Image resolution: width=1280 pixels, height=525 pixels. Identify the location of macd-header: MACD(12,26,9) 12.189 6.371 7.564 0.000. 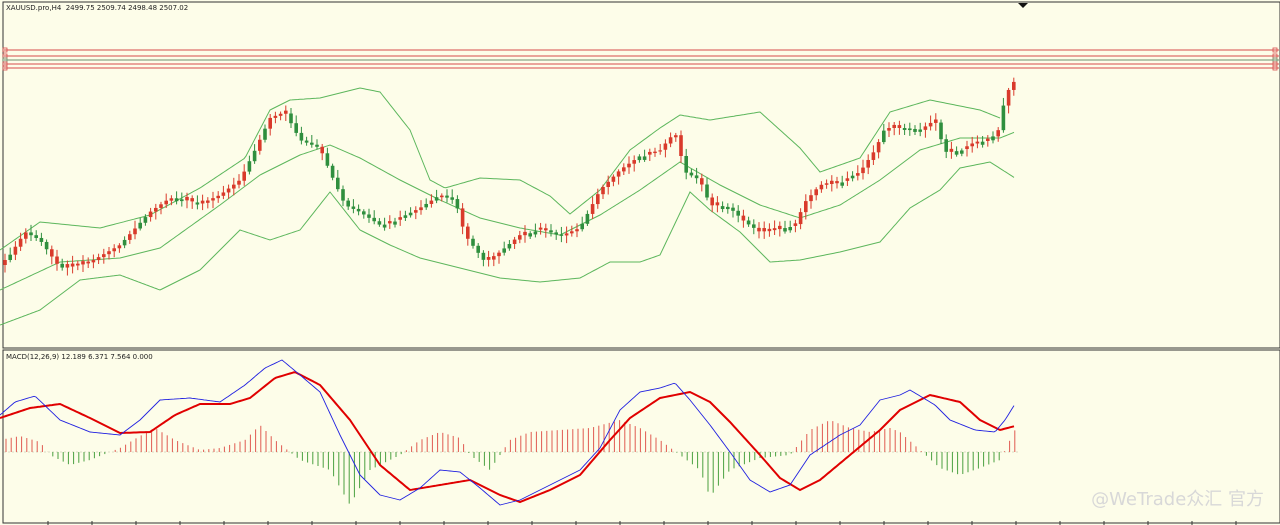
(79, 357).